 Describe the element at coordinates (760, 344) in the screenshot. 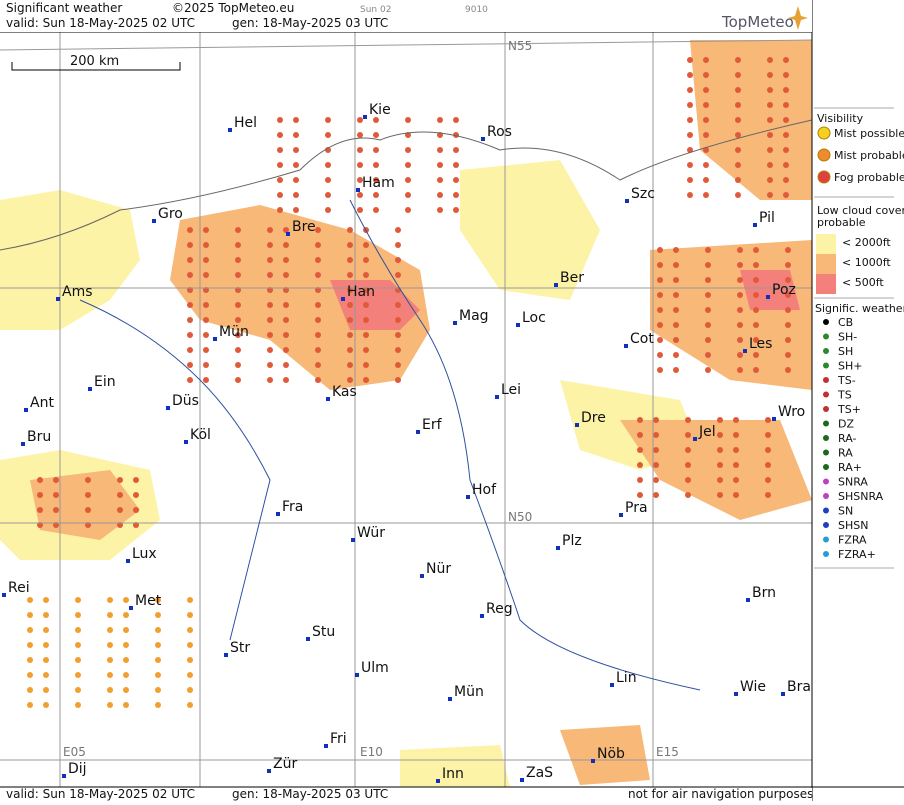

I see `city-label: Les` at that location.